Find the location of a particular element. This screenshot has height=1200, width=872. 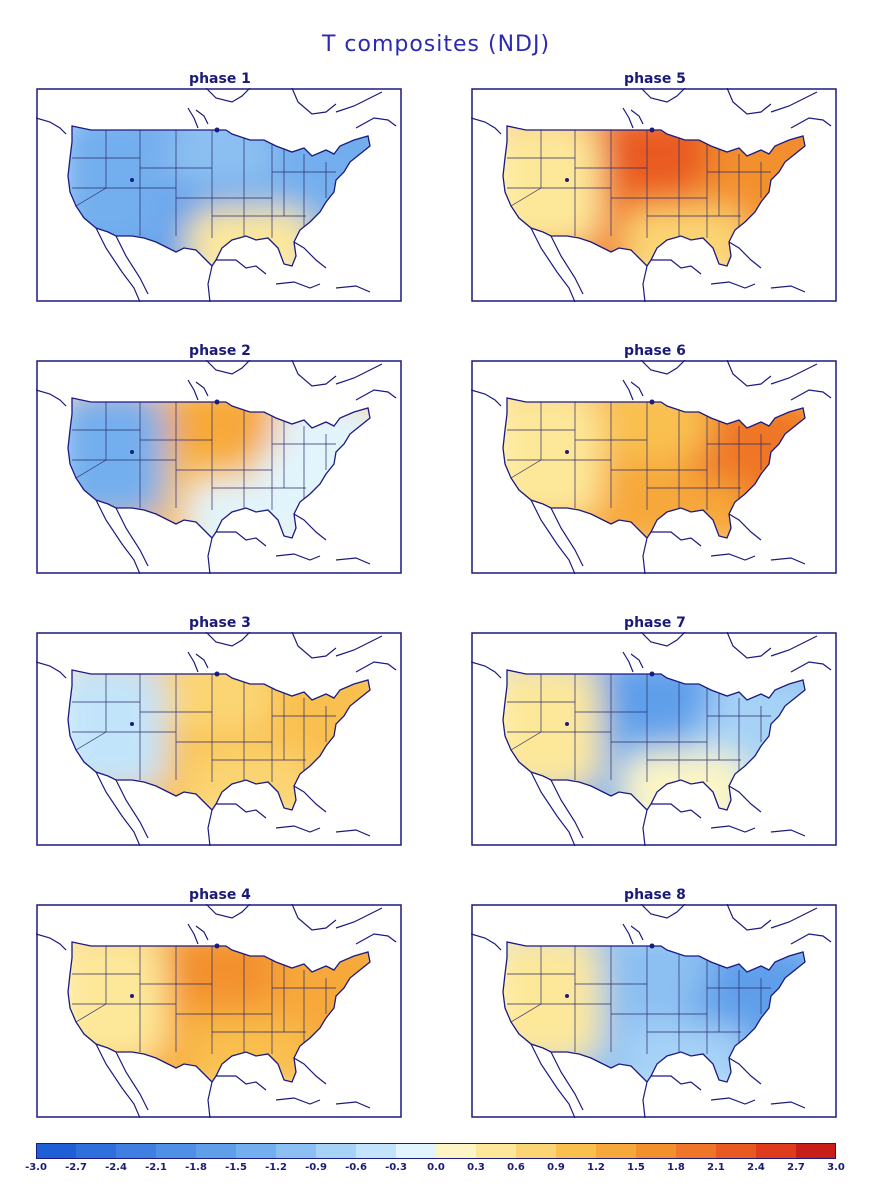

map-panel-6: phase 7 is located at coordinates (655, 730).